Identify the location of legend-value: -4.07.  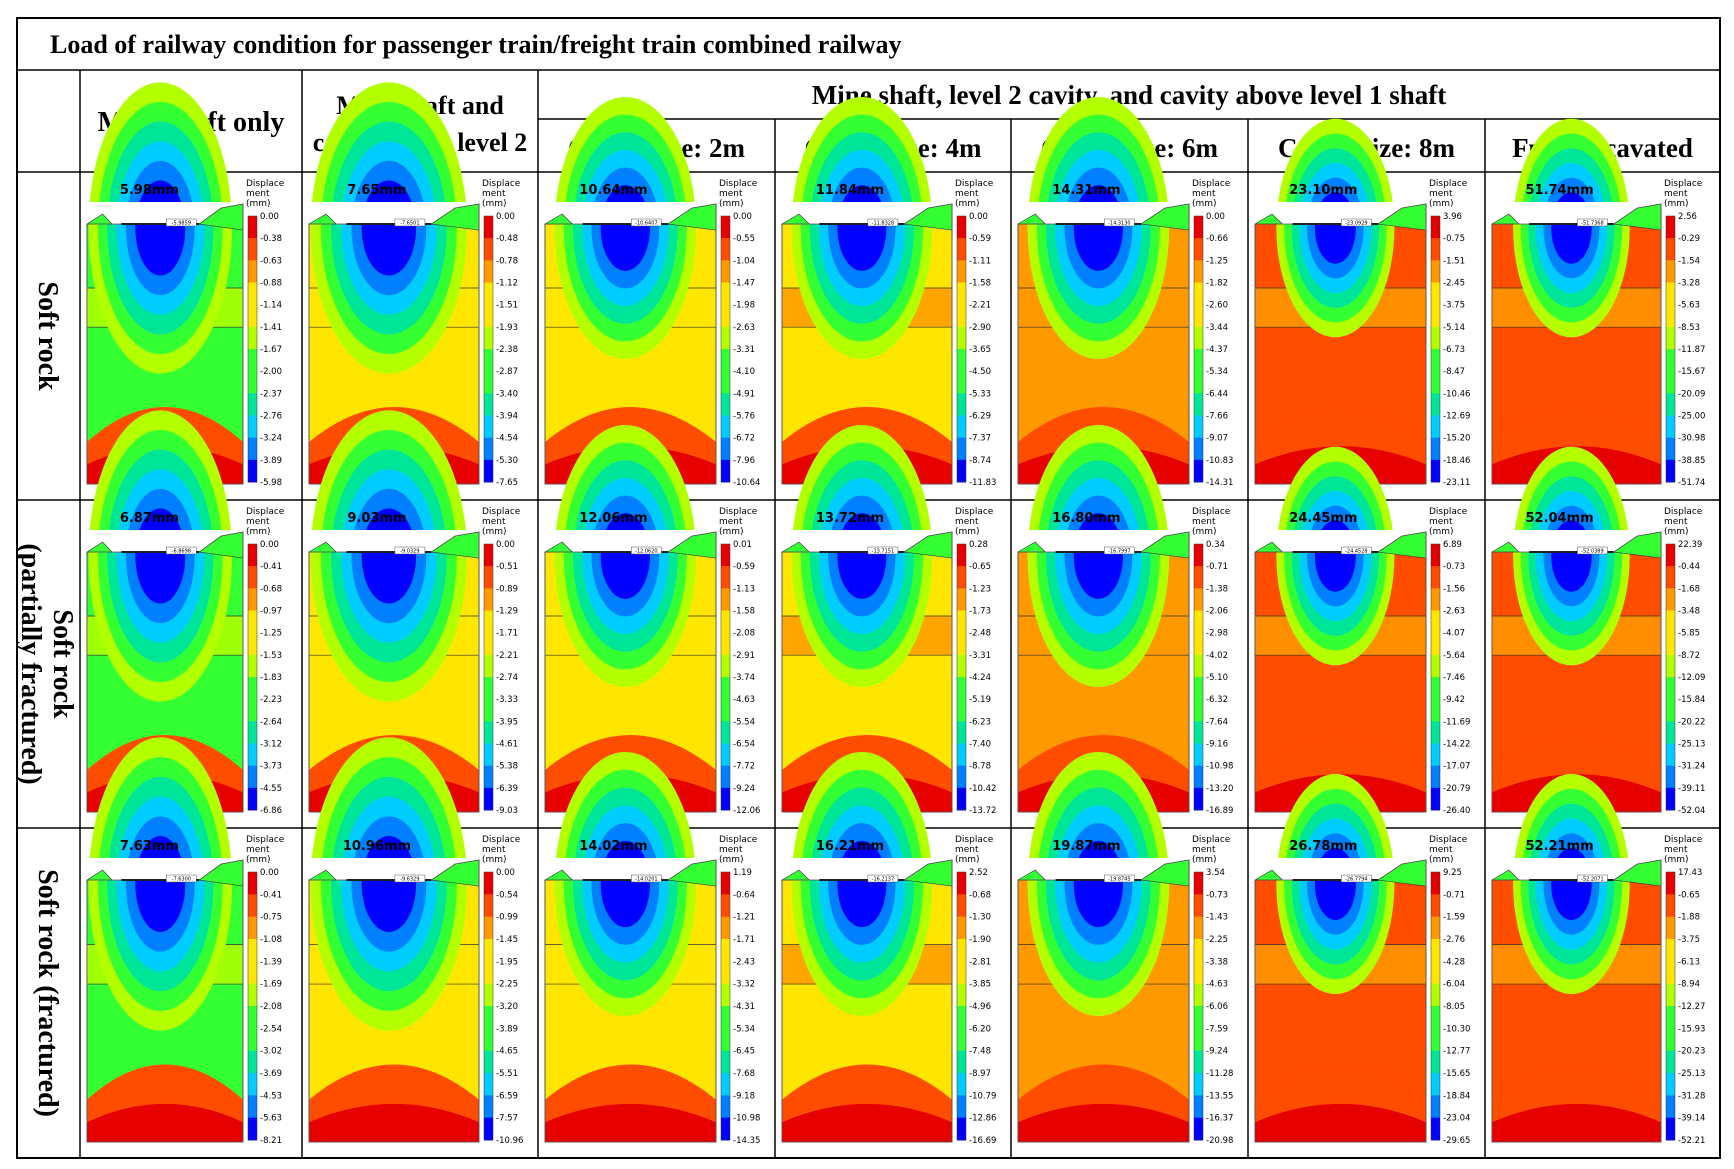
(1454, 634).